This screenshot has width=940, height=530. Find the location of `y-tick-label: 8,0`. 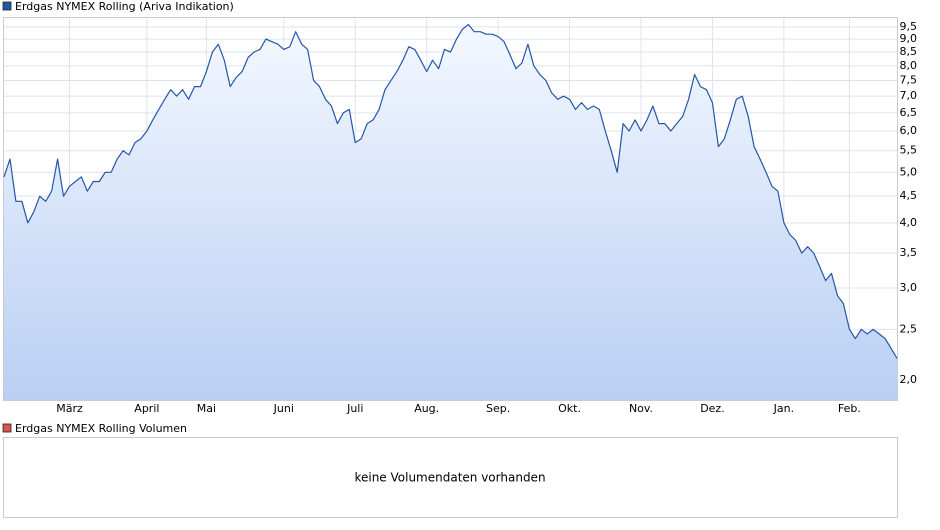

y-tick-label: 8,0 is located at coordinates (909, 65).